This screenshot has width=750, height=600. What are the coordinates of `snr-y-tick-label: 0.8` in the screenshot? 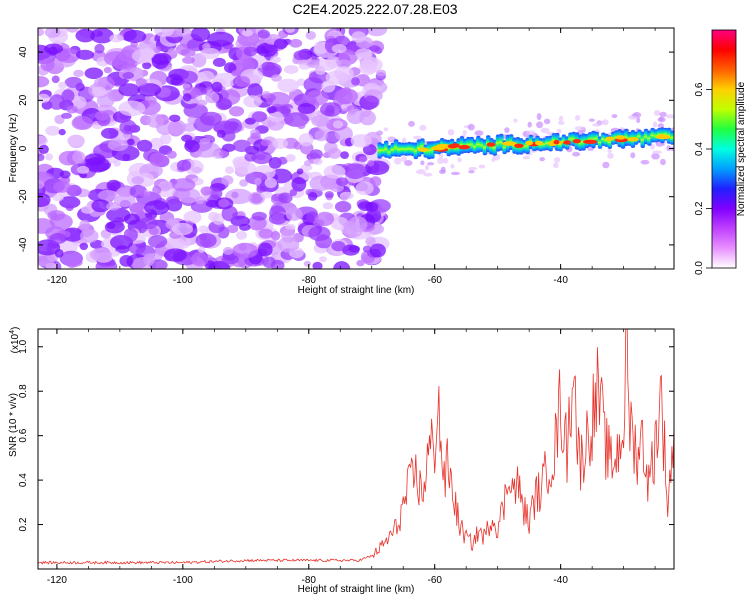 It's located at (23, 391).